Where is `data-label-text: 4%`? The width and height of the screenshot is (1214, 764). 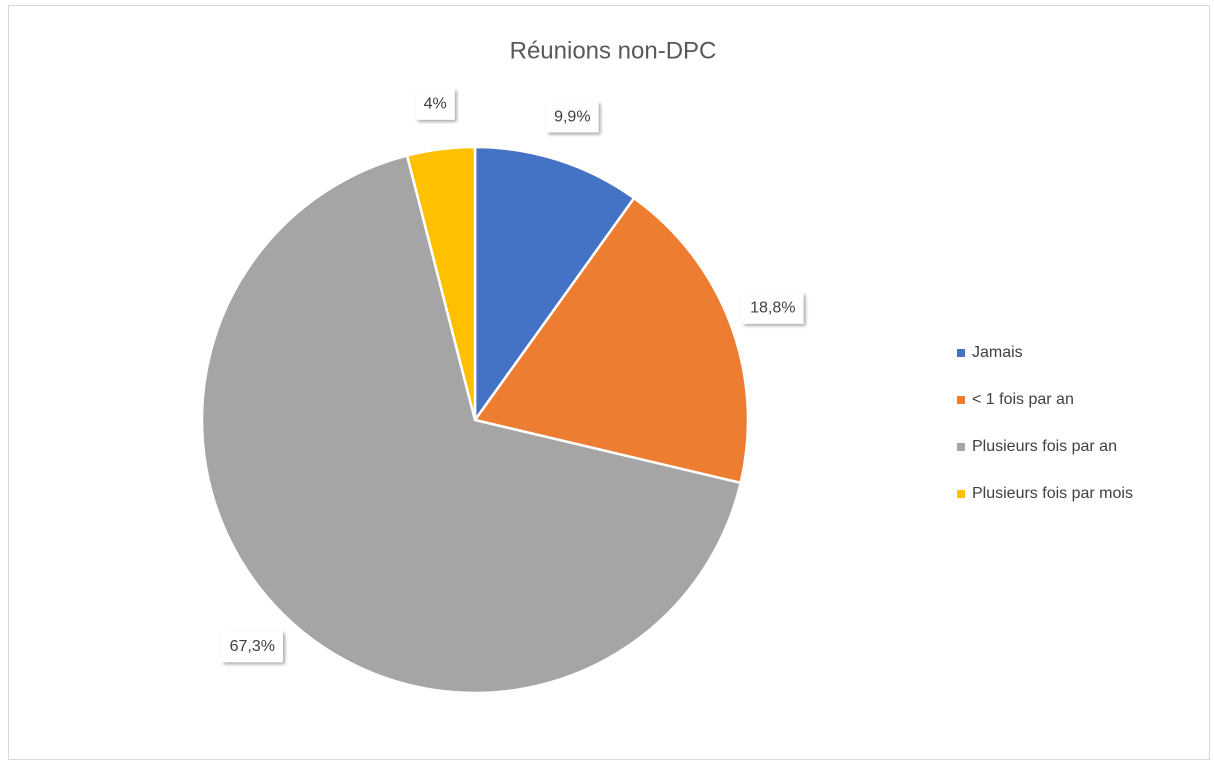
data-label-text: 4% is located at coordinates (435, 104).